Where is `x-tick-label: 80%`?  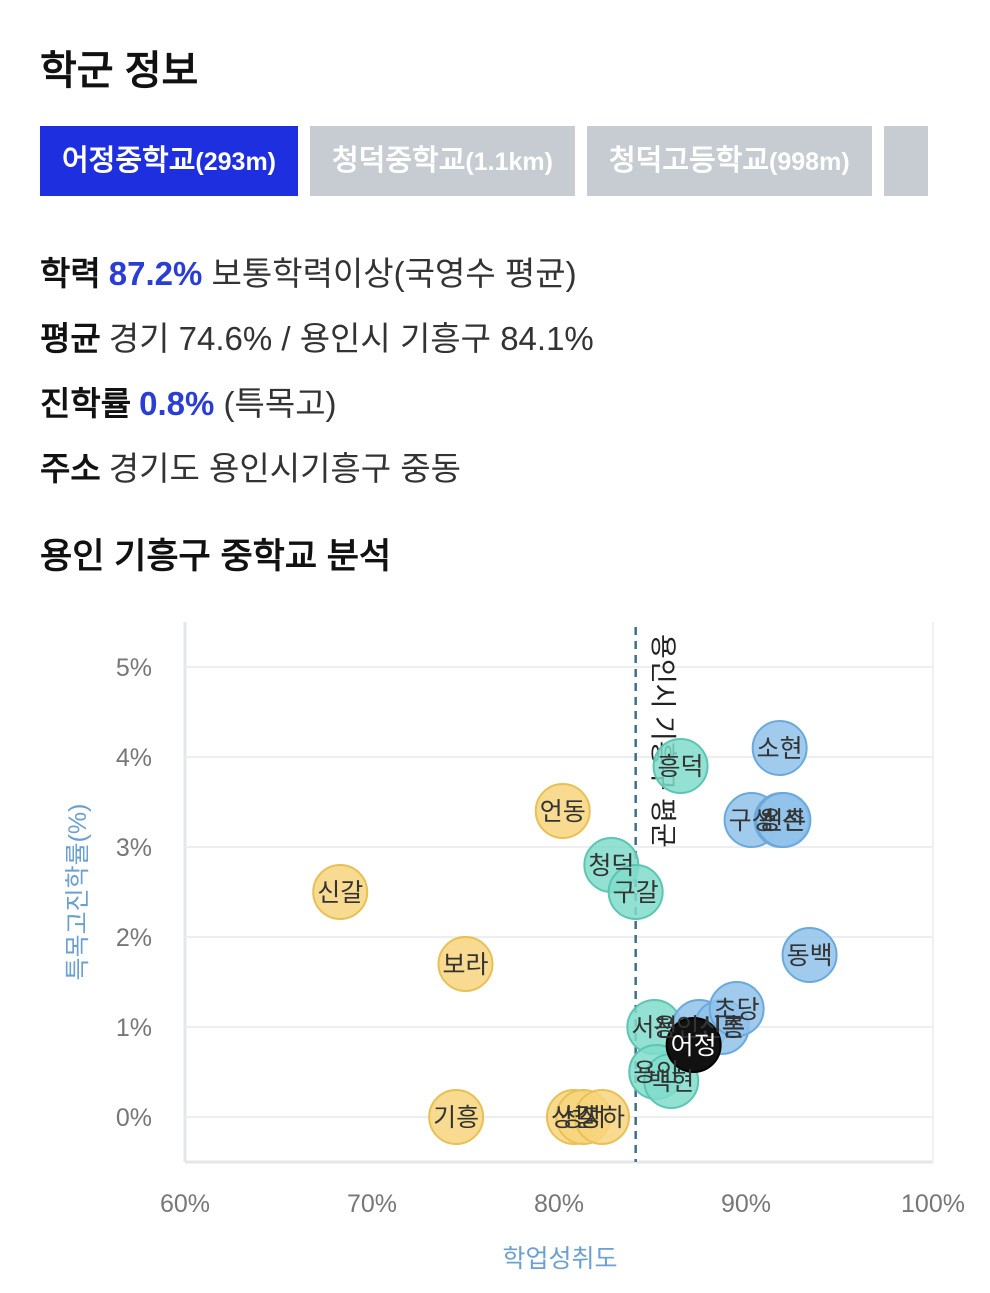 x-tick-label: 80% is located at coordinates (559, 1204).